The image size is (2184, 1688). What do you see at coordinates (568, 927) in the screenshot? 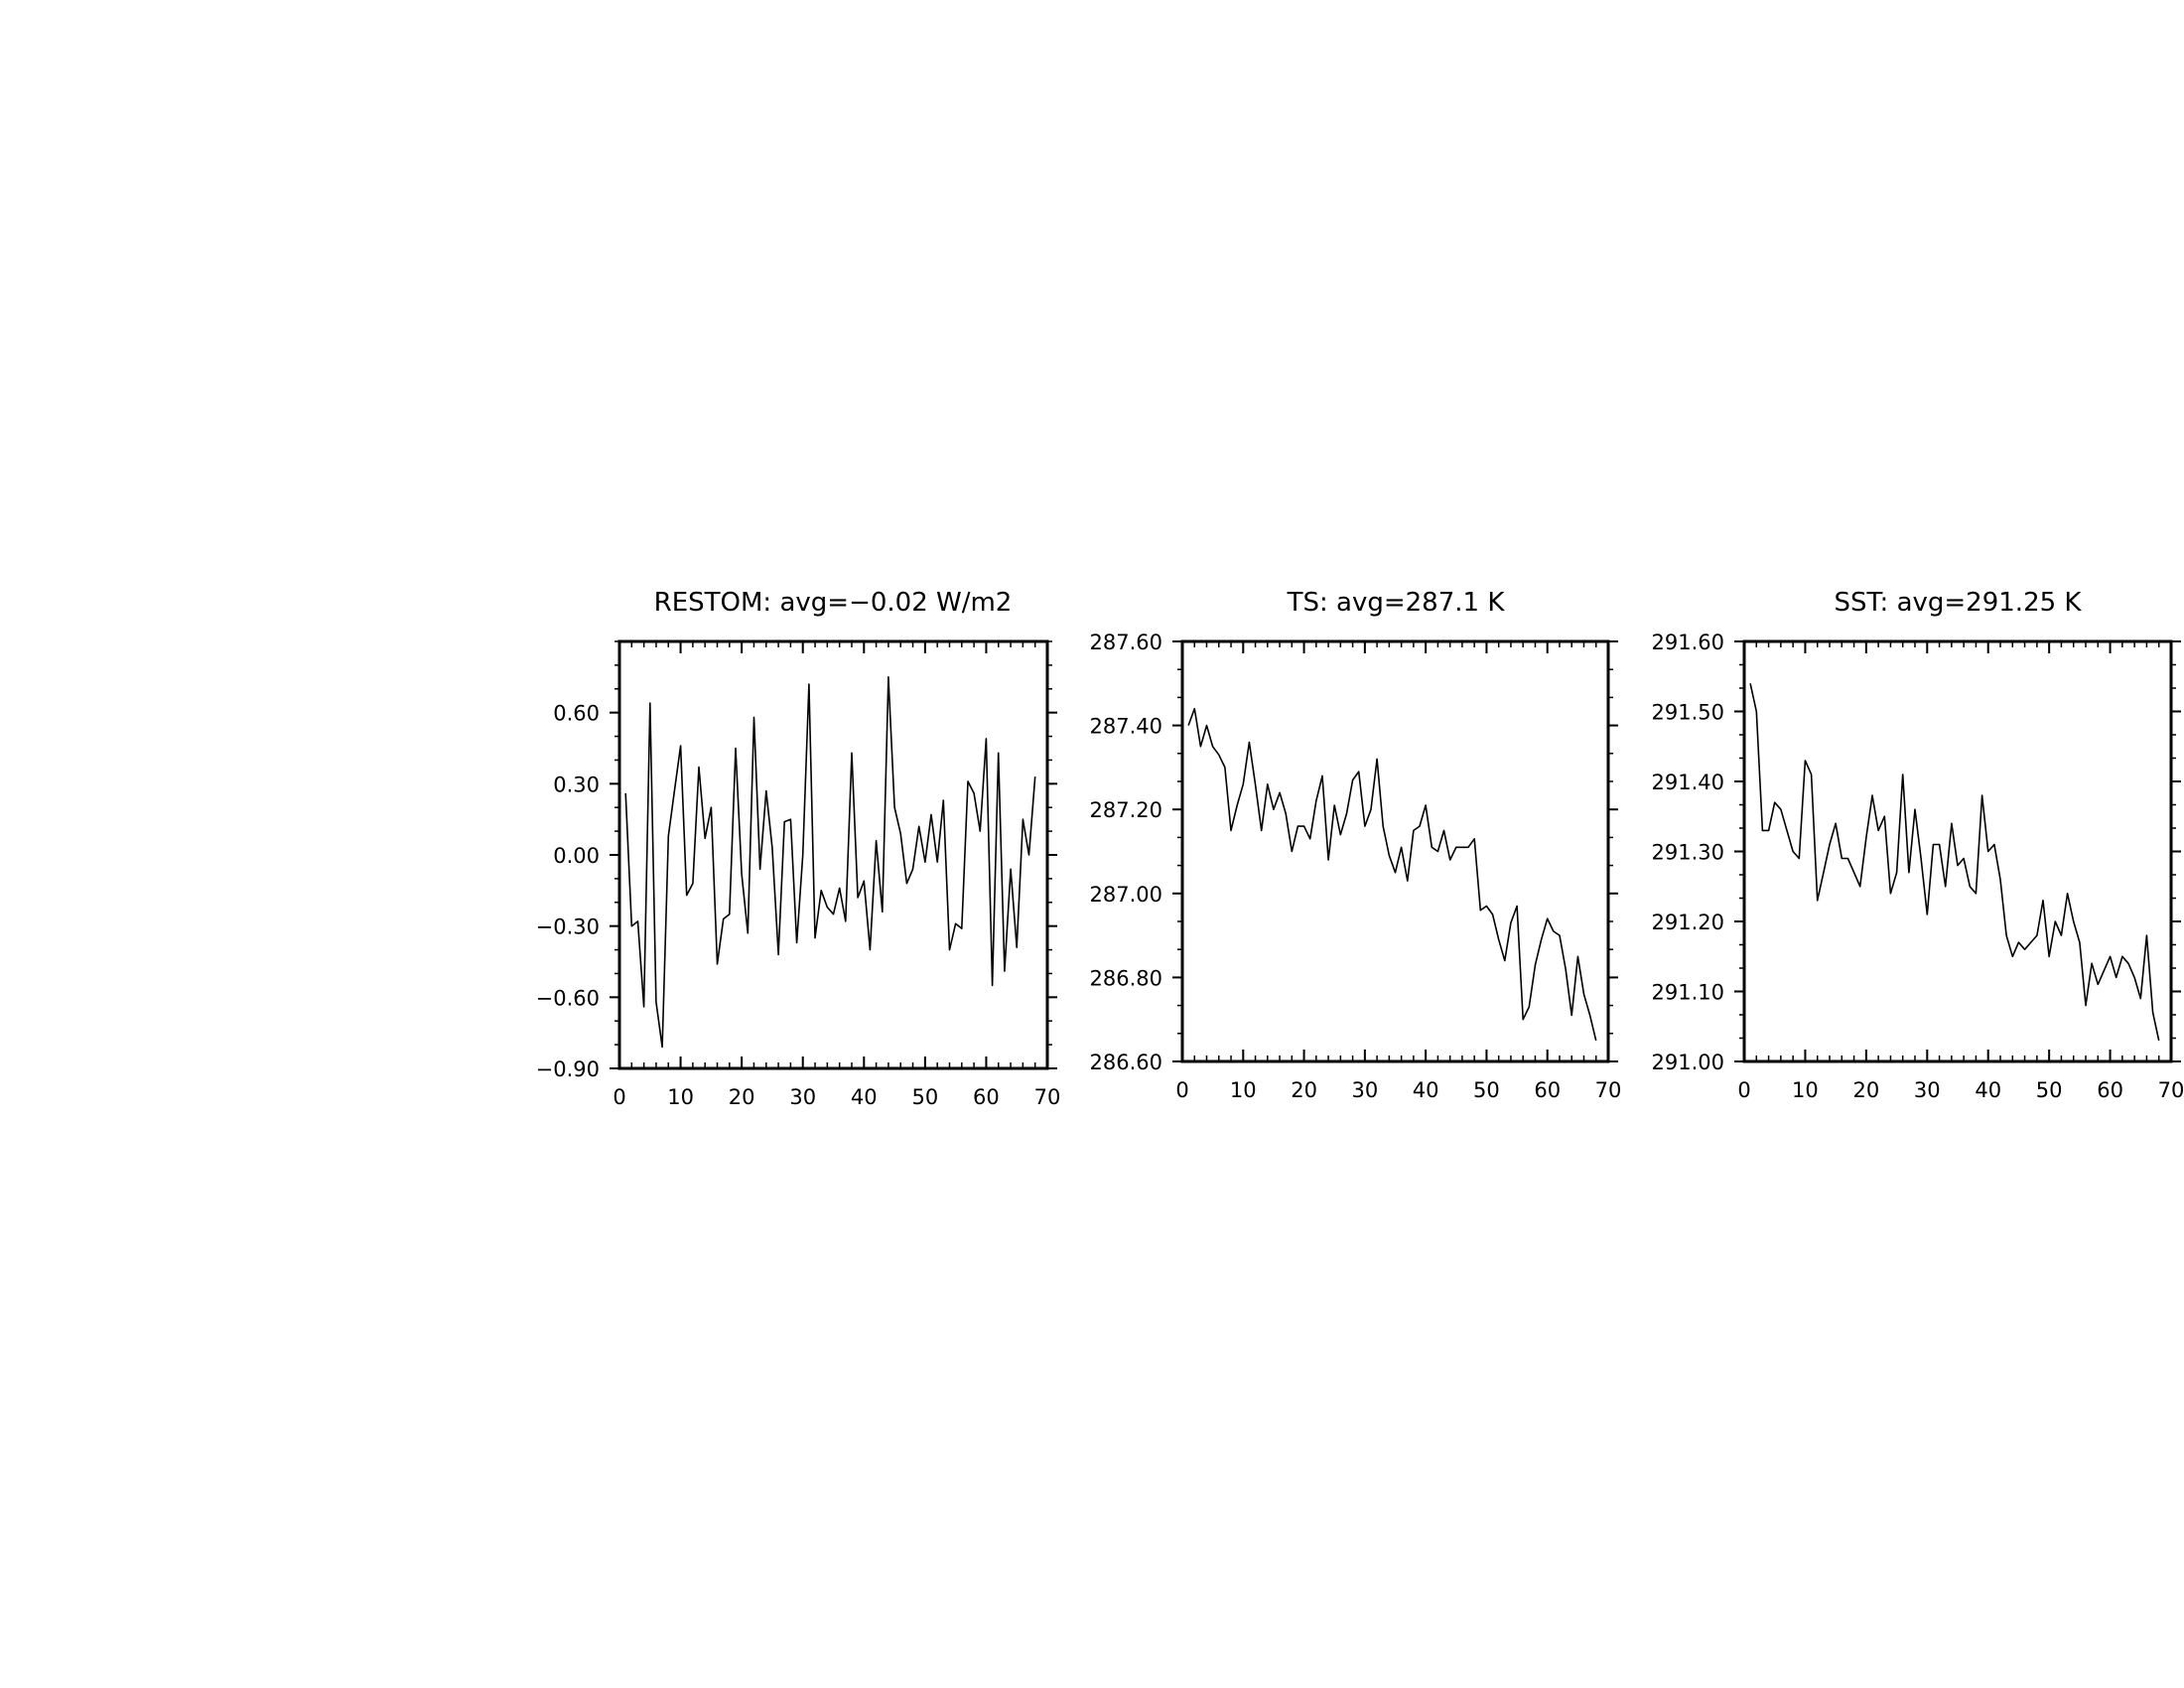
I see `restom-y-tick-label: −0.30` at bounding box center [568, 927].